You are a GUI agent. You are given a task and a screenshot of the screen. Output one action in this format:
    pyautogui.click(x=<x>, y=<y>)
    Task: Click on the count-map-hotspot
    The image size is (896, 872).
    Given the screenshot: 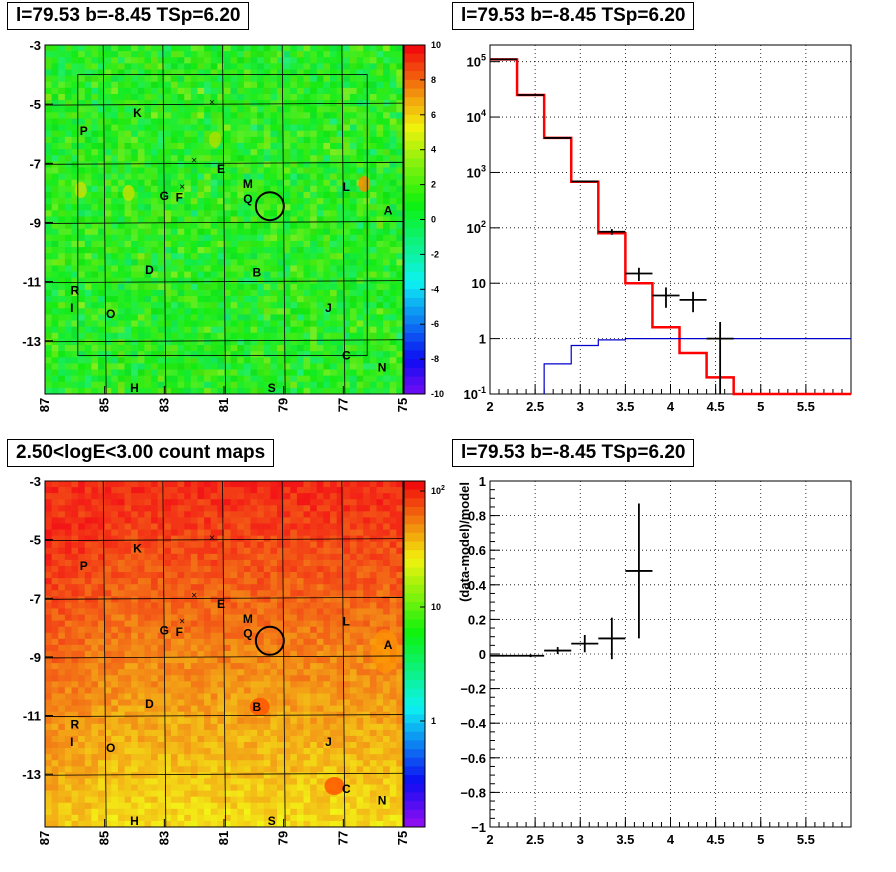 What is the action you would take?
    pyautogui.click(x=385, y=651)
    